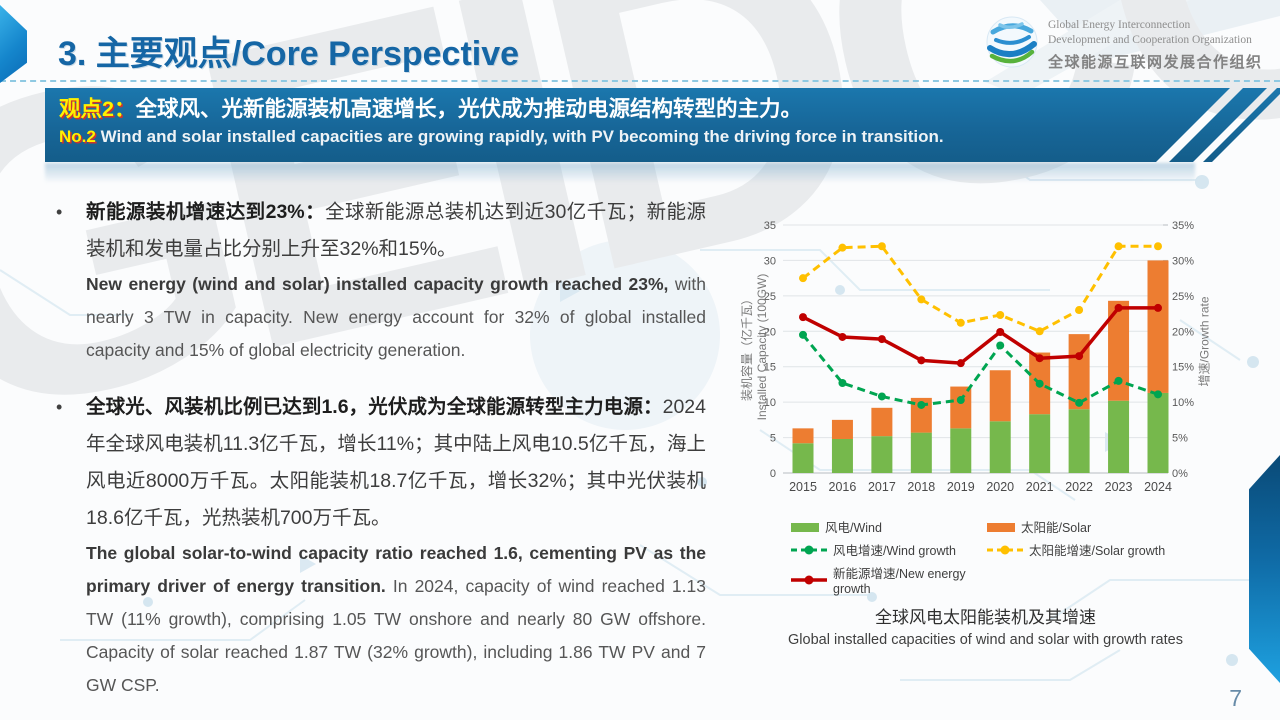  I want to click on svg-text: 2022, so click(1079, 487).